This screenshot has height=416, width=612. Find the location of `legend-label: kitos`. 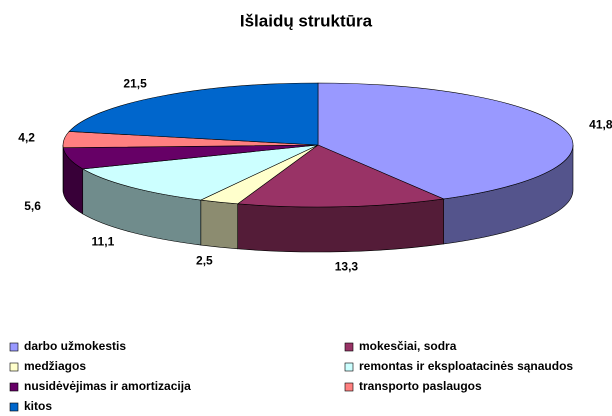

legend-label: kitos is located at coordinates (38, 406).